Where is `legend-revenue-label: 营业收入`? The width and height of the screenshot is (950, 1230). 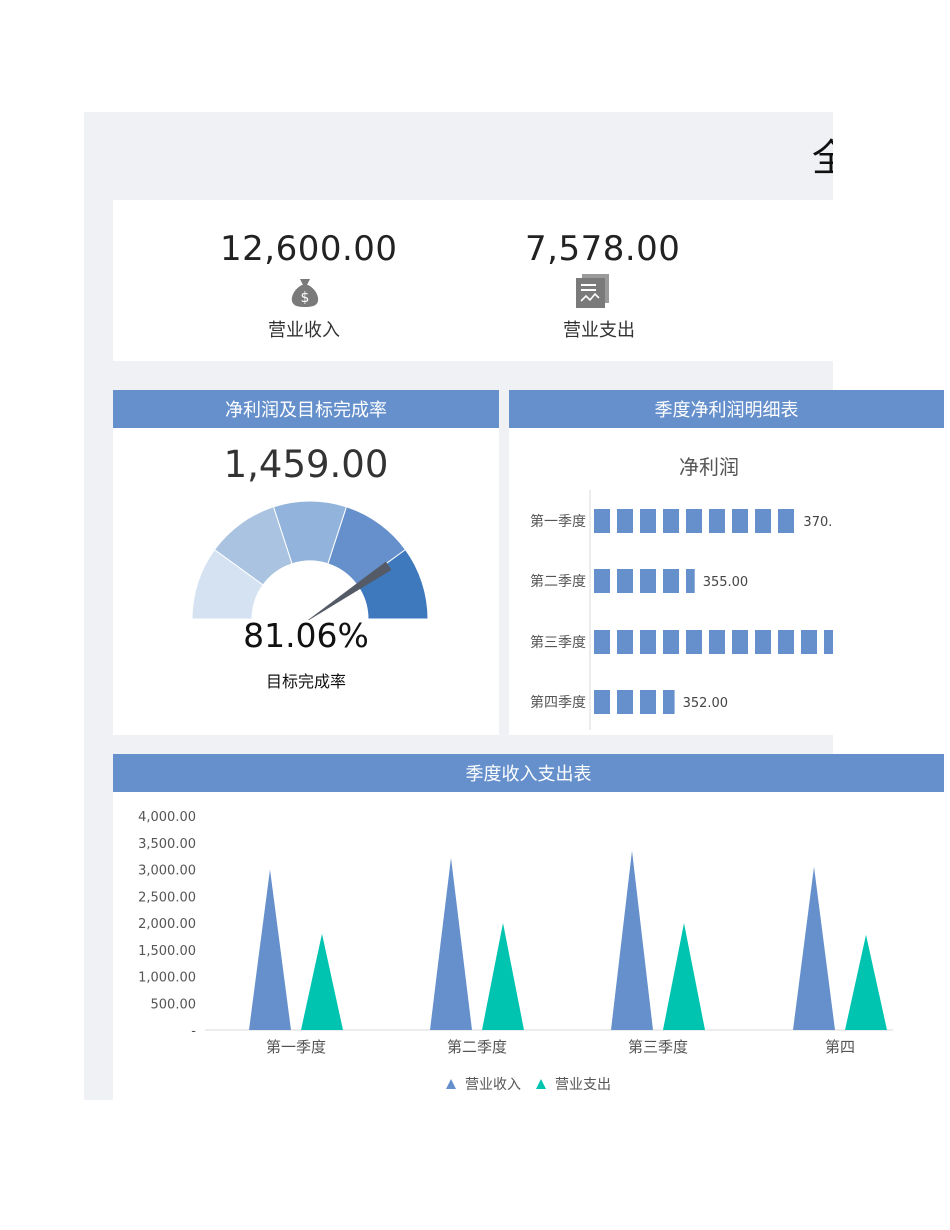 legend-revenue-label: 营业收入 is located at coordinates (493, 1085).